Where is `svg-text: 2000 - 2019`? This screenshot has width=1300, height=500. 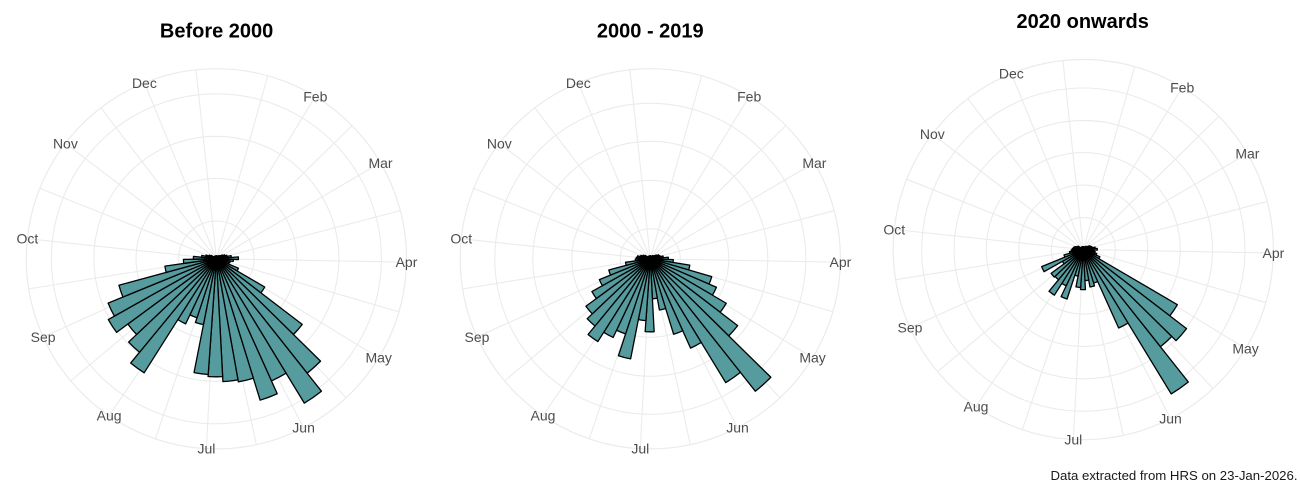
svg-text: 2000 - 2019 is located at coordinates (650, 32).